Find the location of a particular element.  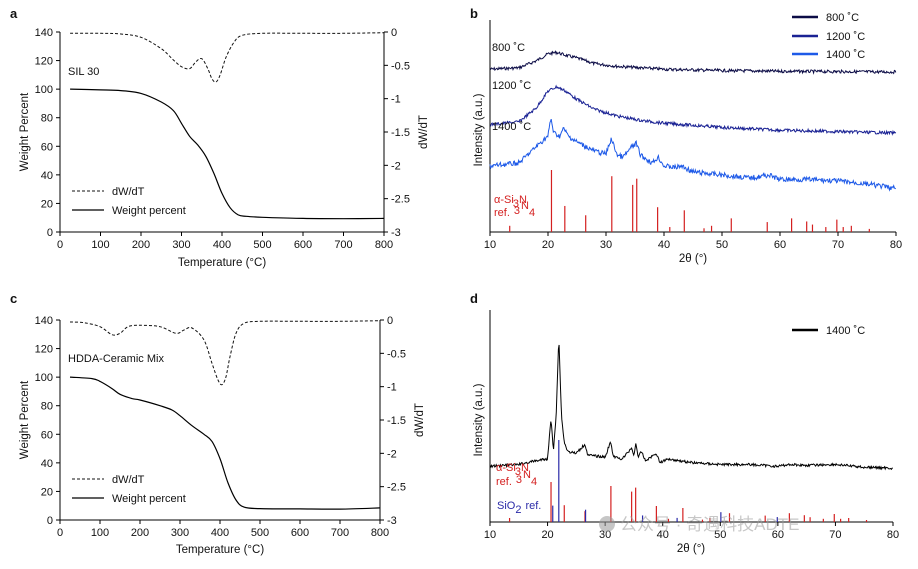

panel-d-ref-alpha: α-Si is located at coordinates (506, 468).